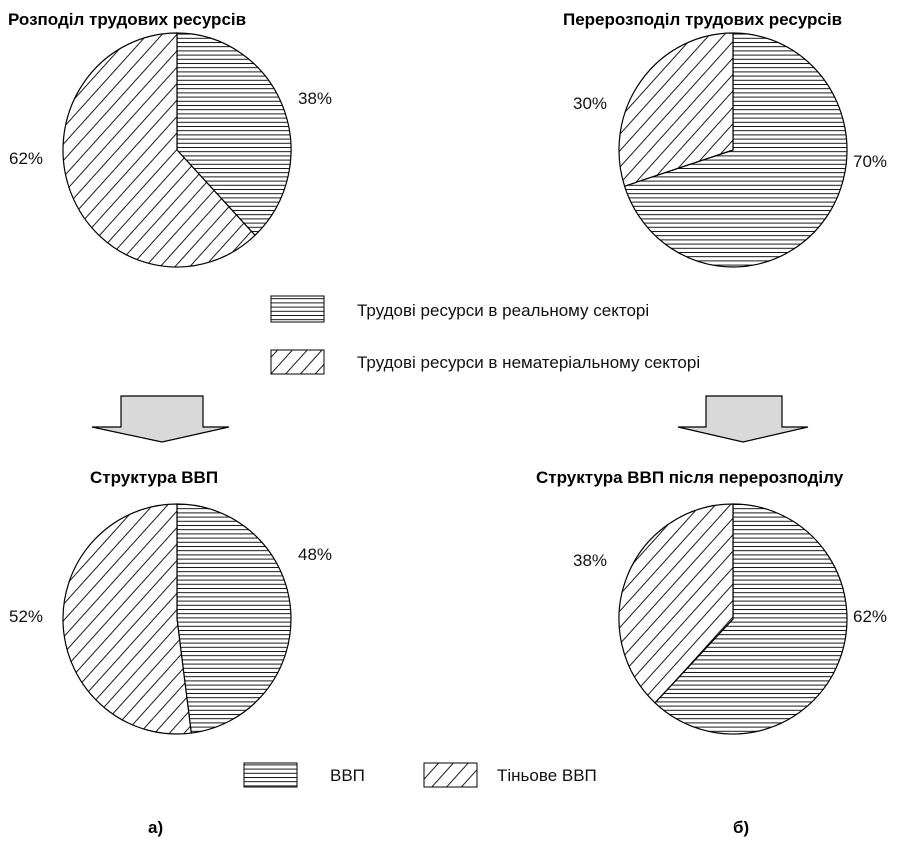 The height and width of the screenshot is (847, 903). Describe the element at coordinates (590, 103) in the screenshot. I see `slice-label-intangible-sector: 30%` at that location.